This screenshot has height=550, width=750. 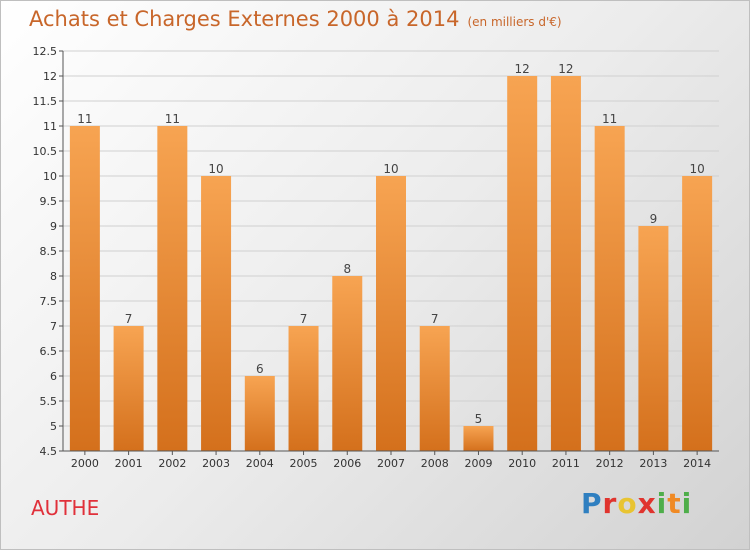 I want to click on data-label-2014: 10, so click(x=696, y=169).